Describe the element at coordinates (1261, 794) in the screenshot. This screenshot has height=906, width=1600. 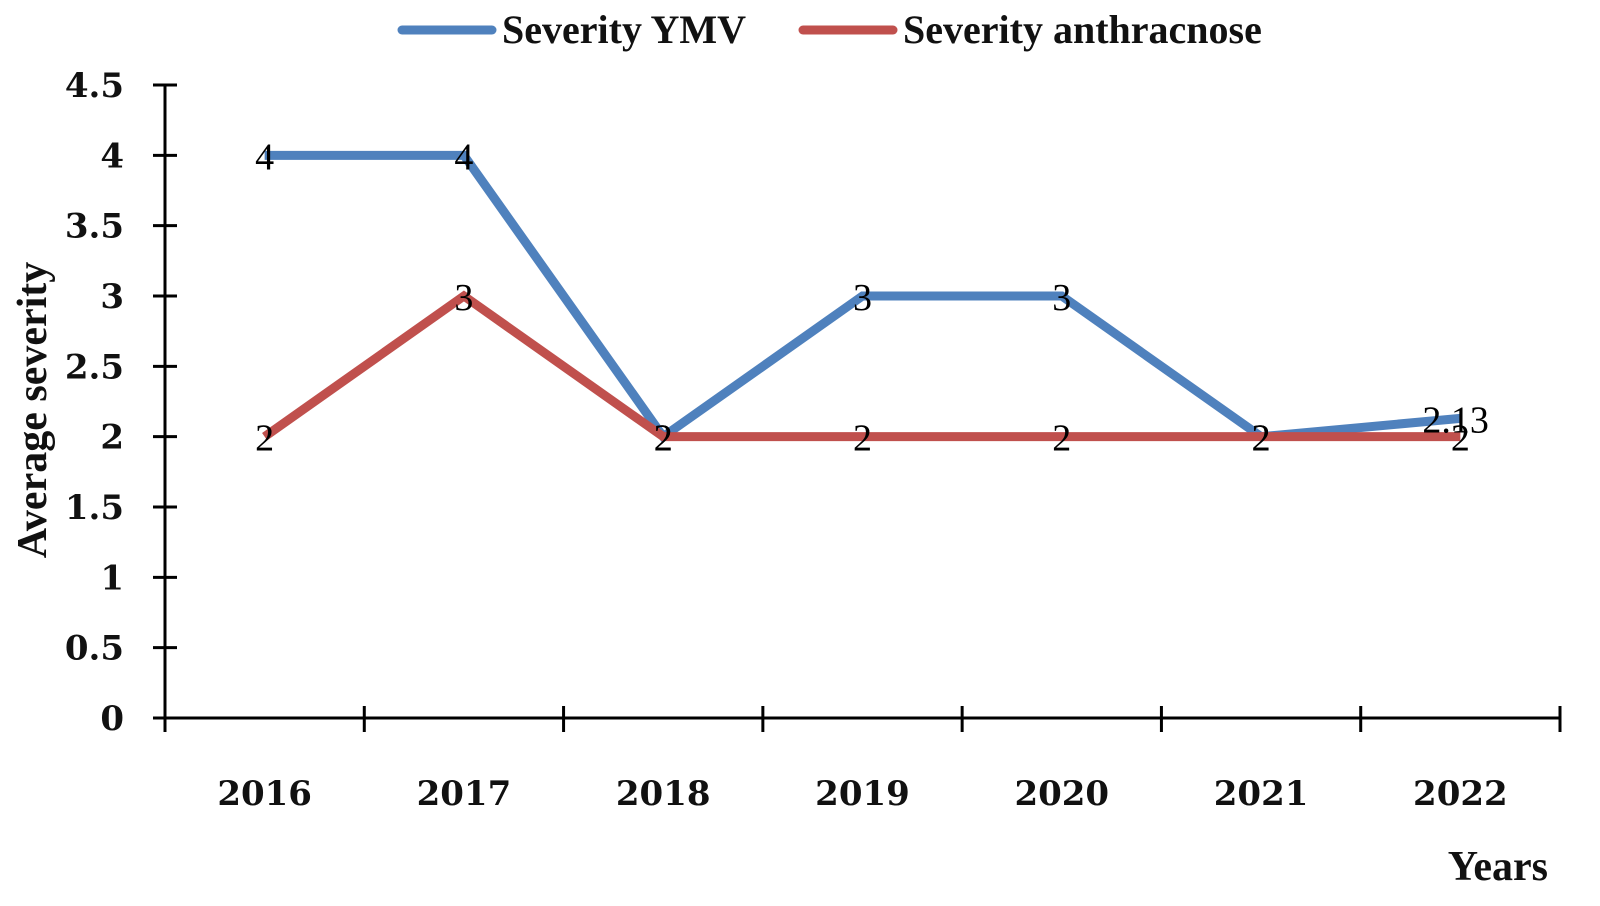
I see `x-tick-label: 2021` at that location.